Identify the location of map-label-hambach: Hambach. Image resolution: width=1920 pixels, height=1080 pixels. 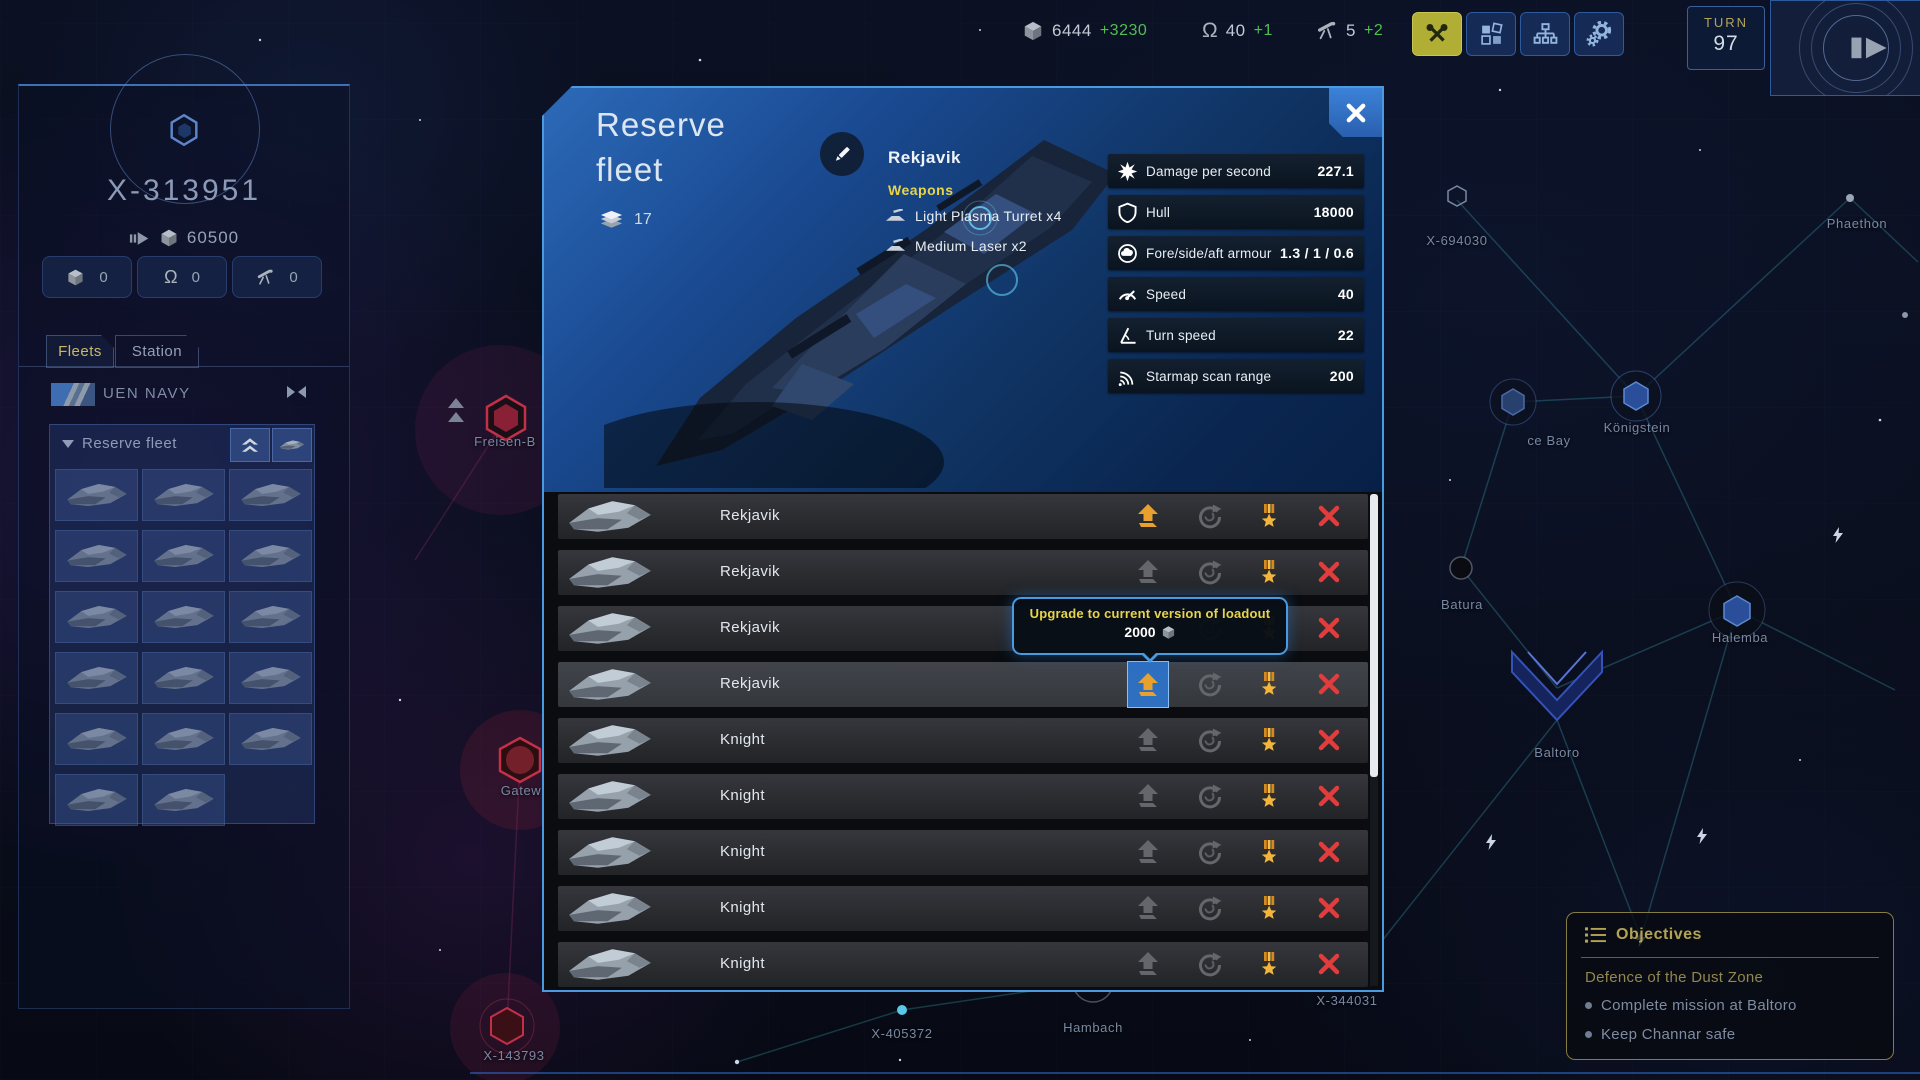
(1093, 1027).